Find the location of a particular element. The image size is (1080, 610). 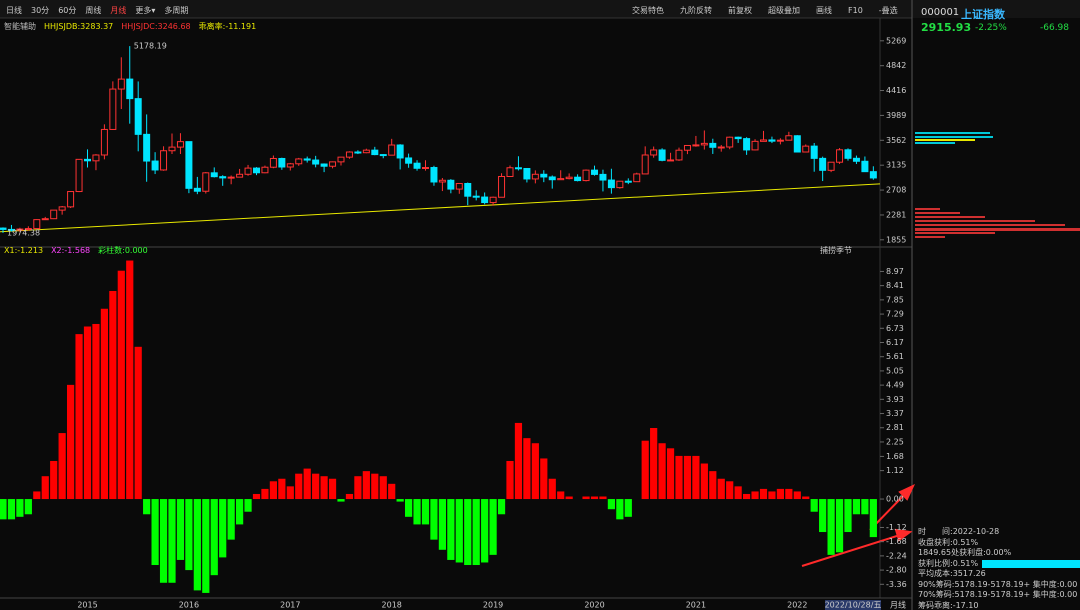

toolbar-button: F10 is located at coordinates (855, 10).